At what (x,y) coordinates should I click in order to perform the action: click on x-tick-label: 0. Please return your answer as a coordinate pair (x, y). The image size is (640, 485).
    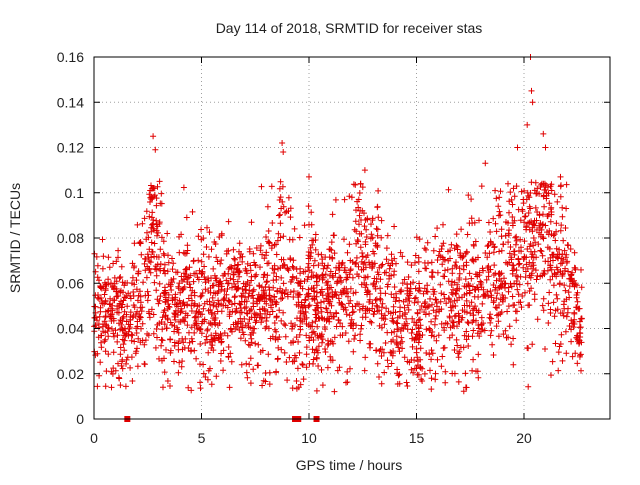
    Looking at the image, I should click on (94, 438).